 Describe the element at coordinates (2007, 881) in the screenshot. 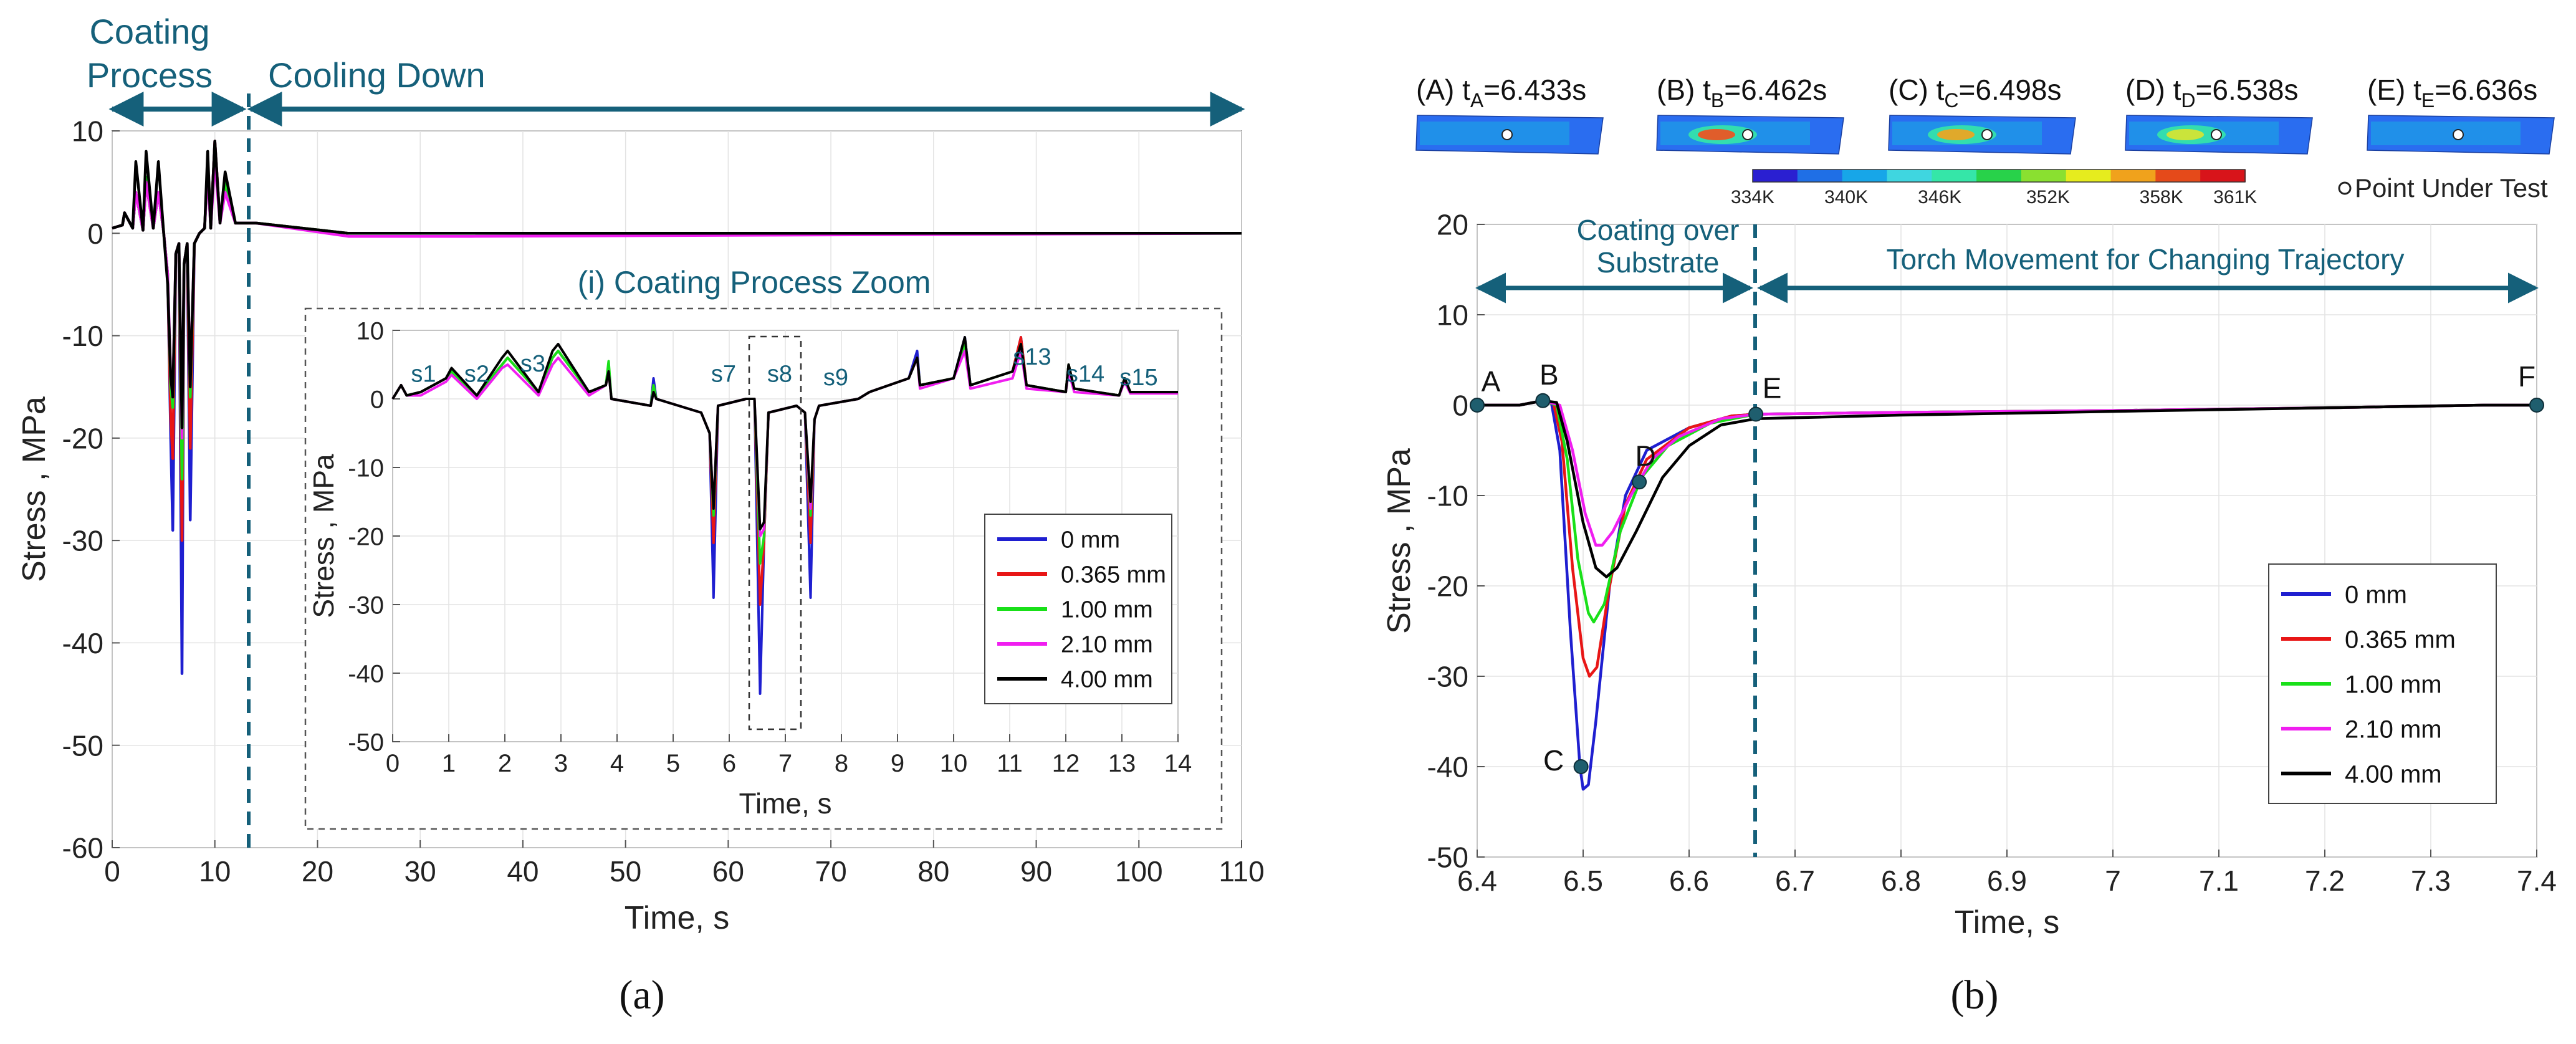

I see `panel-b-xtick-label: 6.9` at that location.